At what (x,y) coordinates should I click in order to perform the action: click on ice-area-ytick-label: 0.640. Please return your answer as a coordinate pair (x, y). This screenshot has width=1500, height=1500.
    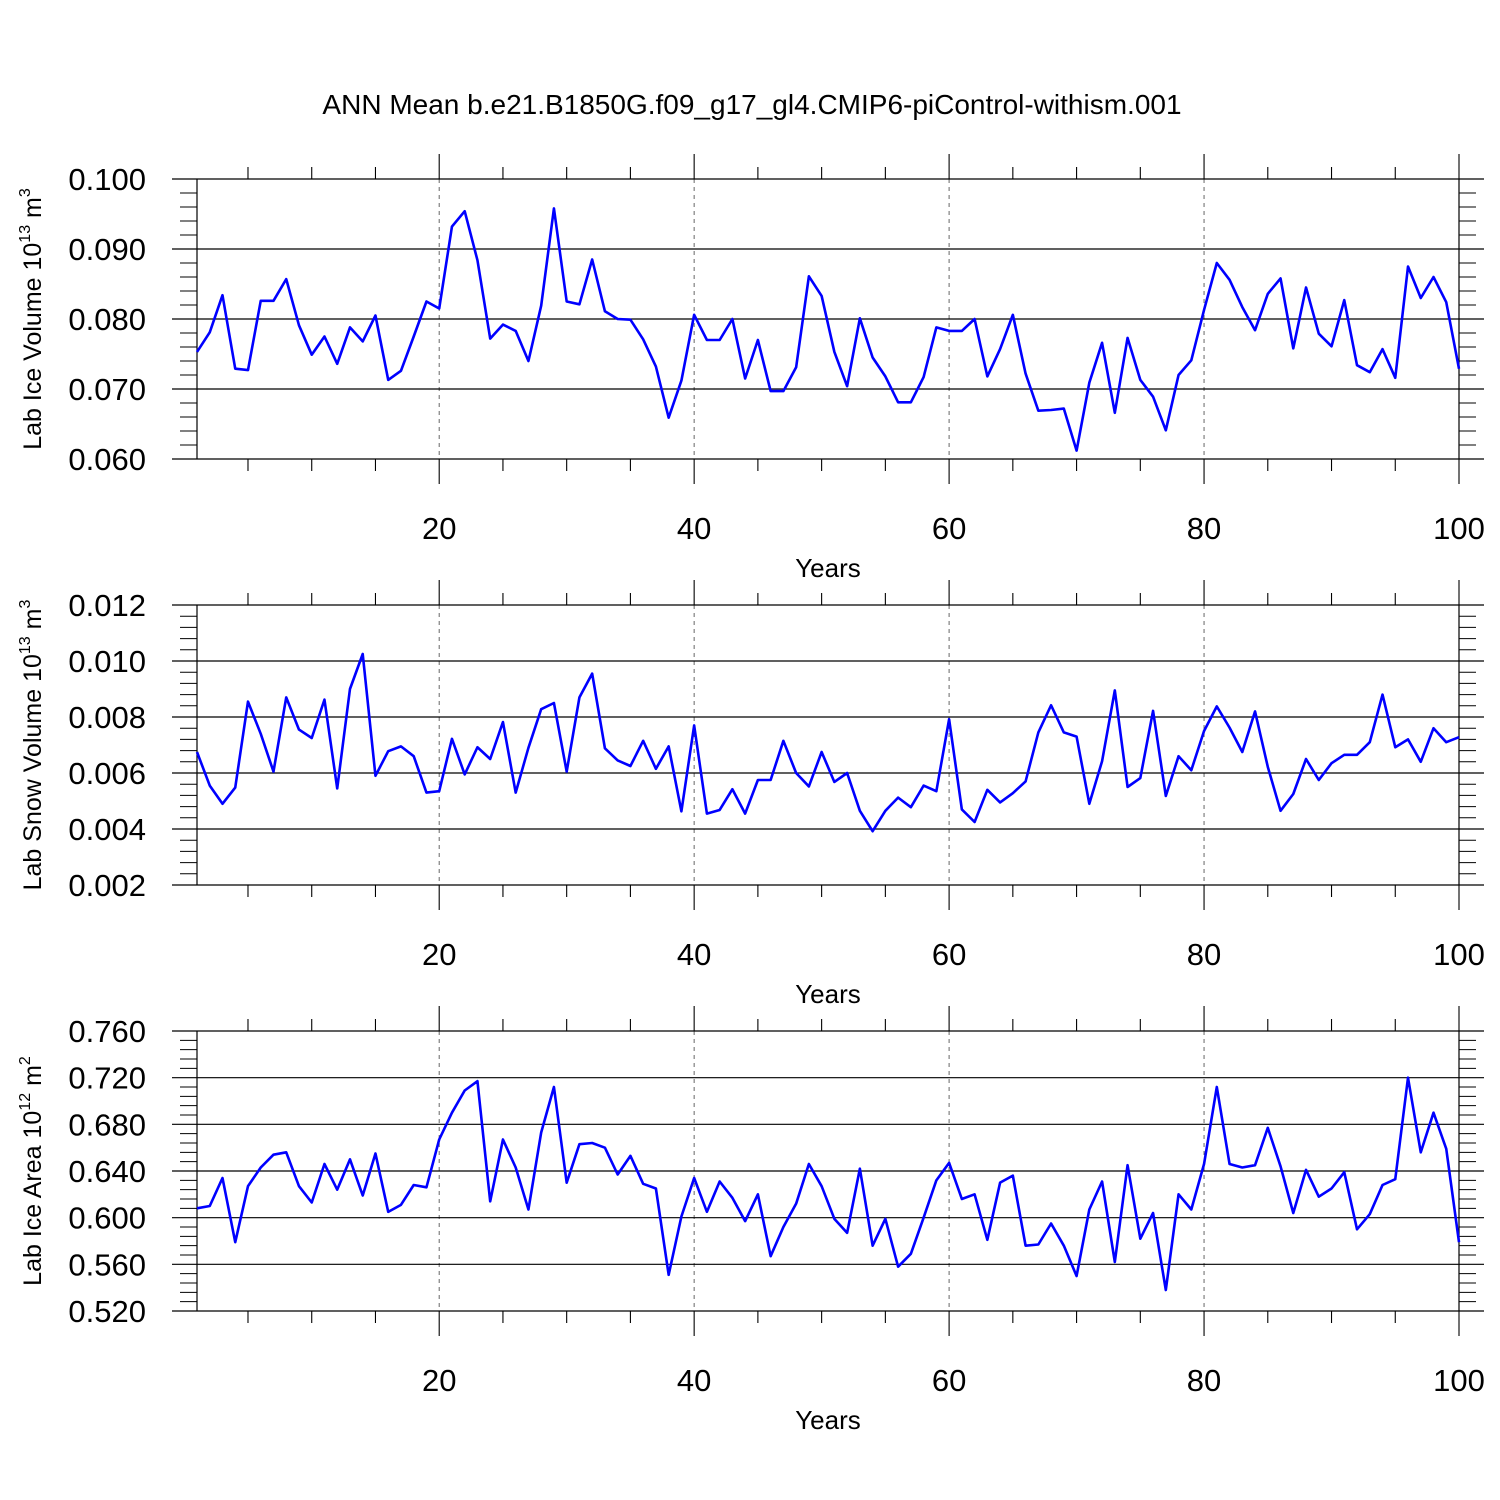
    Looking at the image, I should click on (107, 1171).